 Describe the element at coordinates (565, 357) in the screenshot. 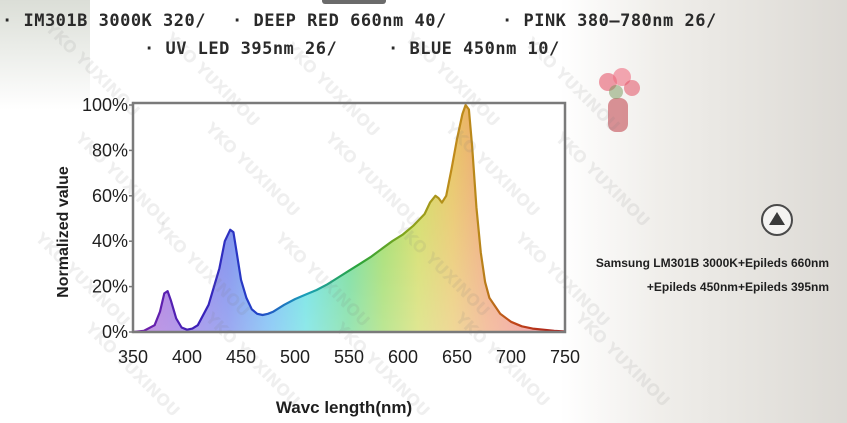

I see `x-tick-label: 750` at that location.